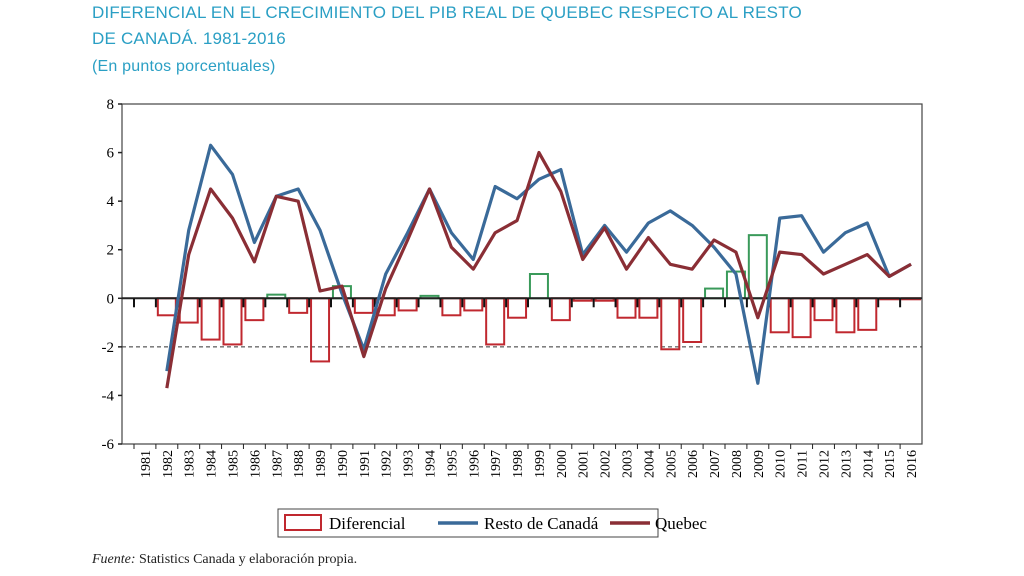 The image size is (1024, 576). Describe the element at coordinates (628, 464) in the screenshot. I see `x-tick-label: 2003` at that location.